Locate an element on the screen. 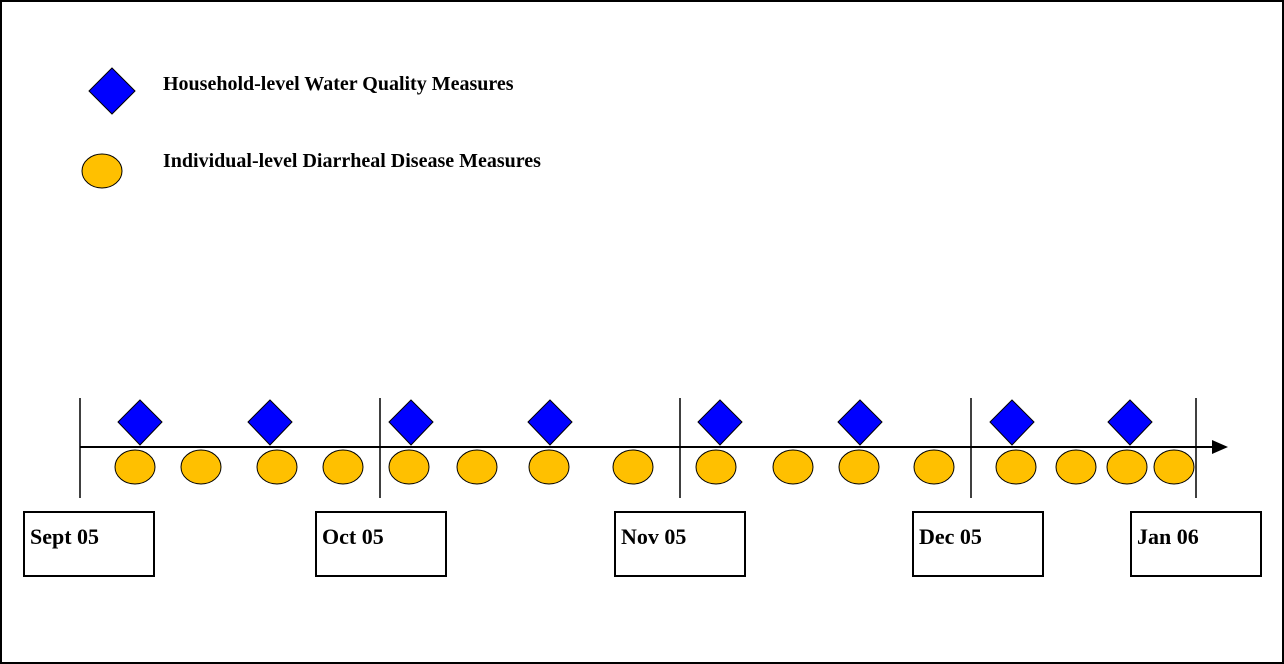  timeline-marks is located at coordinates (638, 448).